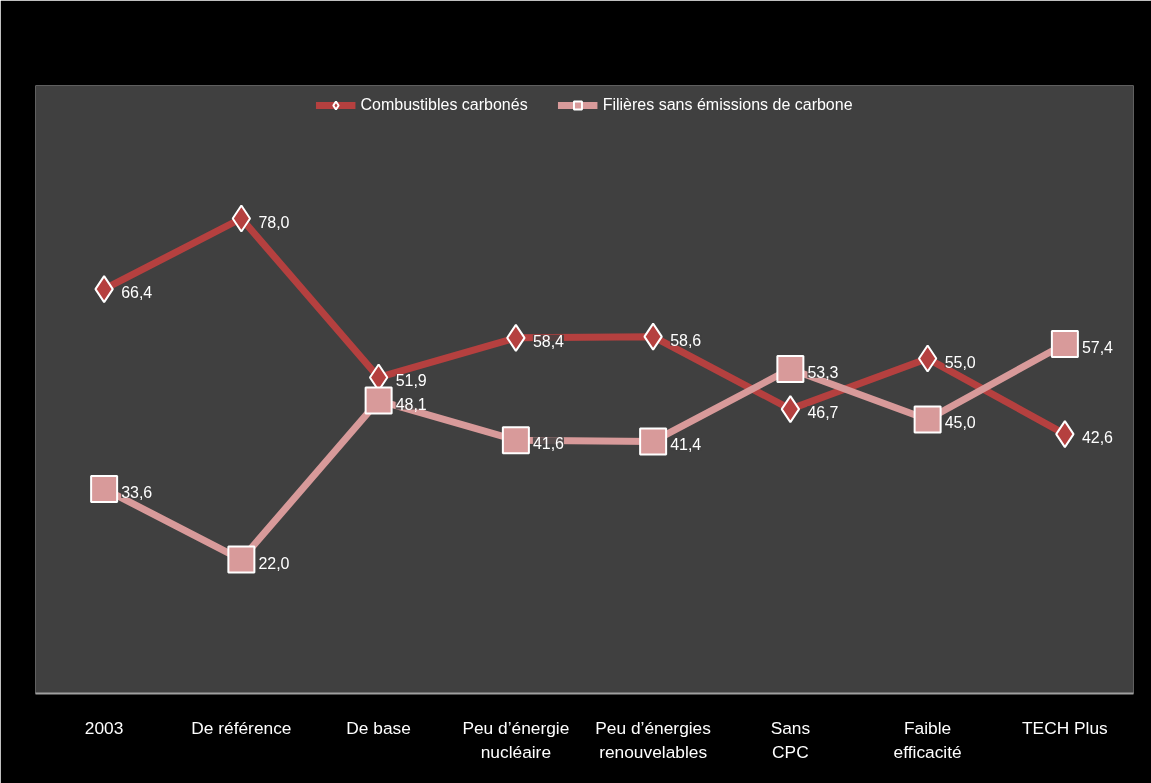  Describe the element at coordinates (727, 105) in the screenshot. I see `legend-label: Filières sans émissions de carbone` at that location.